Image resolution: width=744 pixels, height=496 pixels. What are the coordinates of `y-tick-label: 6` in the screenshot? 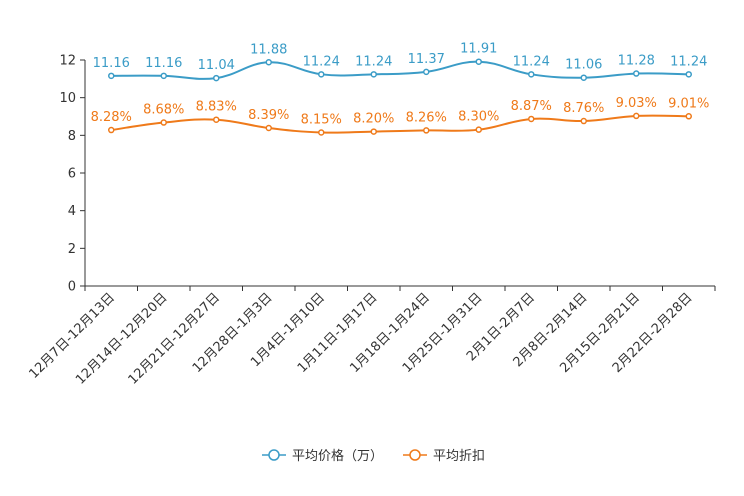 It's located at (72, 174).